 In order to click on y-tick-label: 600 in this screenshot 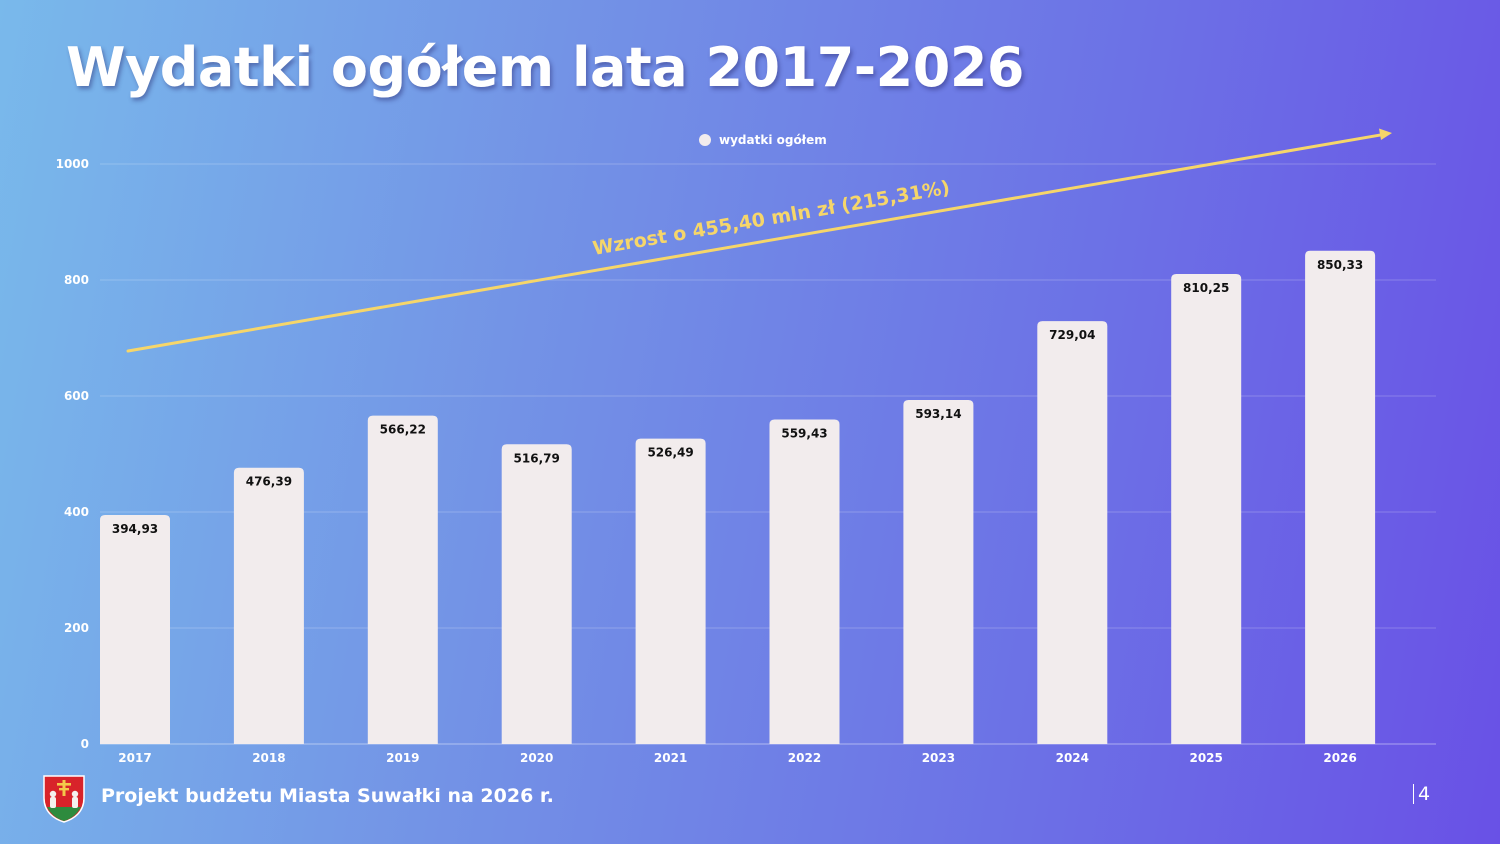, I will do `click(76, 396)`.